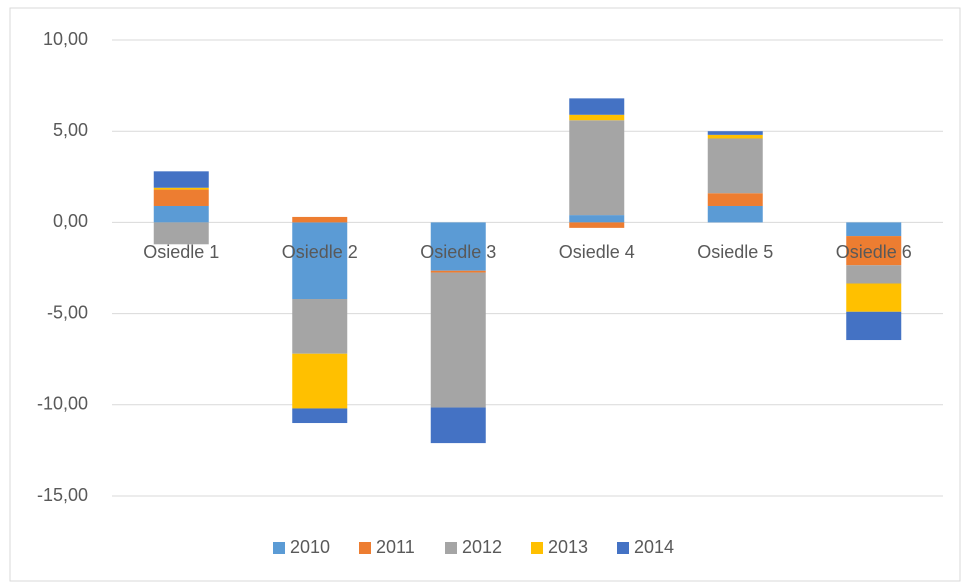  What do you see at coordinates (597, 252) in the screenshot?
I see `x-tick-label: Osiedle 4` at bounding box center [597, 252].